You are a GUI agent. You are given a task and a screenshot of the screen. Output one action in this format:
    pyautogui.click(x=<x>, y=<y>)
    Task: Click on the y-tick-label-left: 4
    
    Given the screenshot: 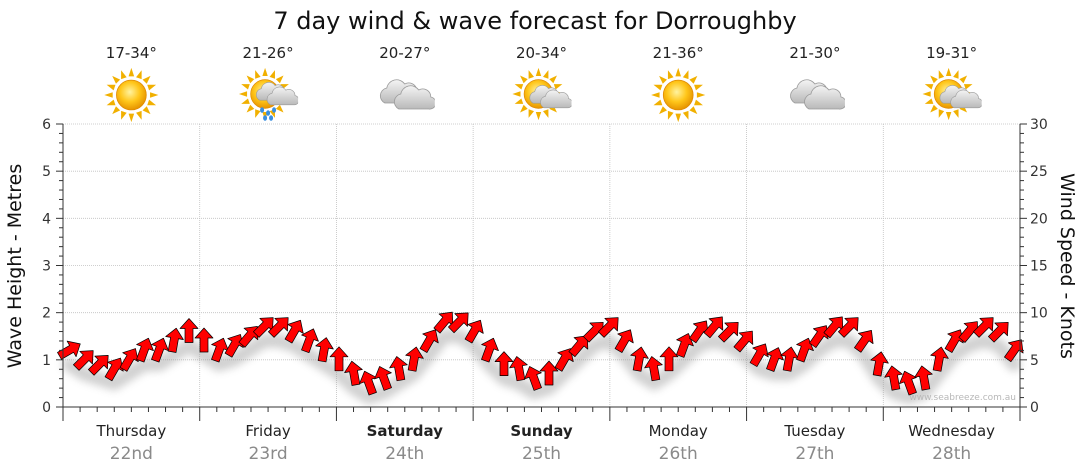 What is the action you would take?
    pyautogui.click(x=46, y=219)
    